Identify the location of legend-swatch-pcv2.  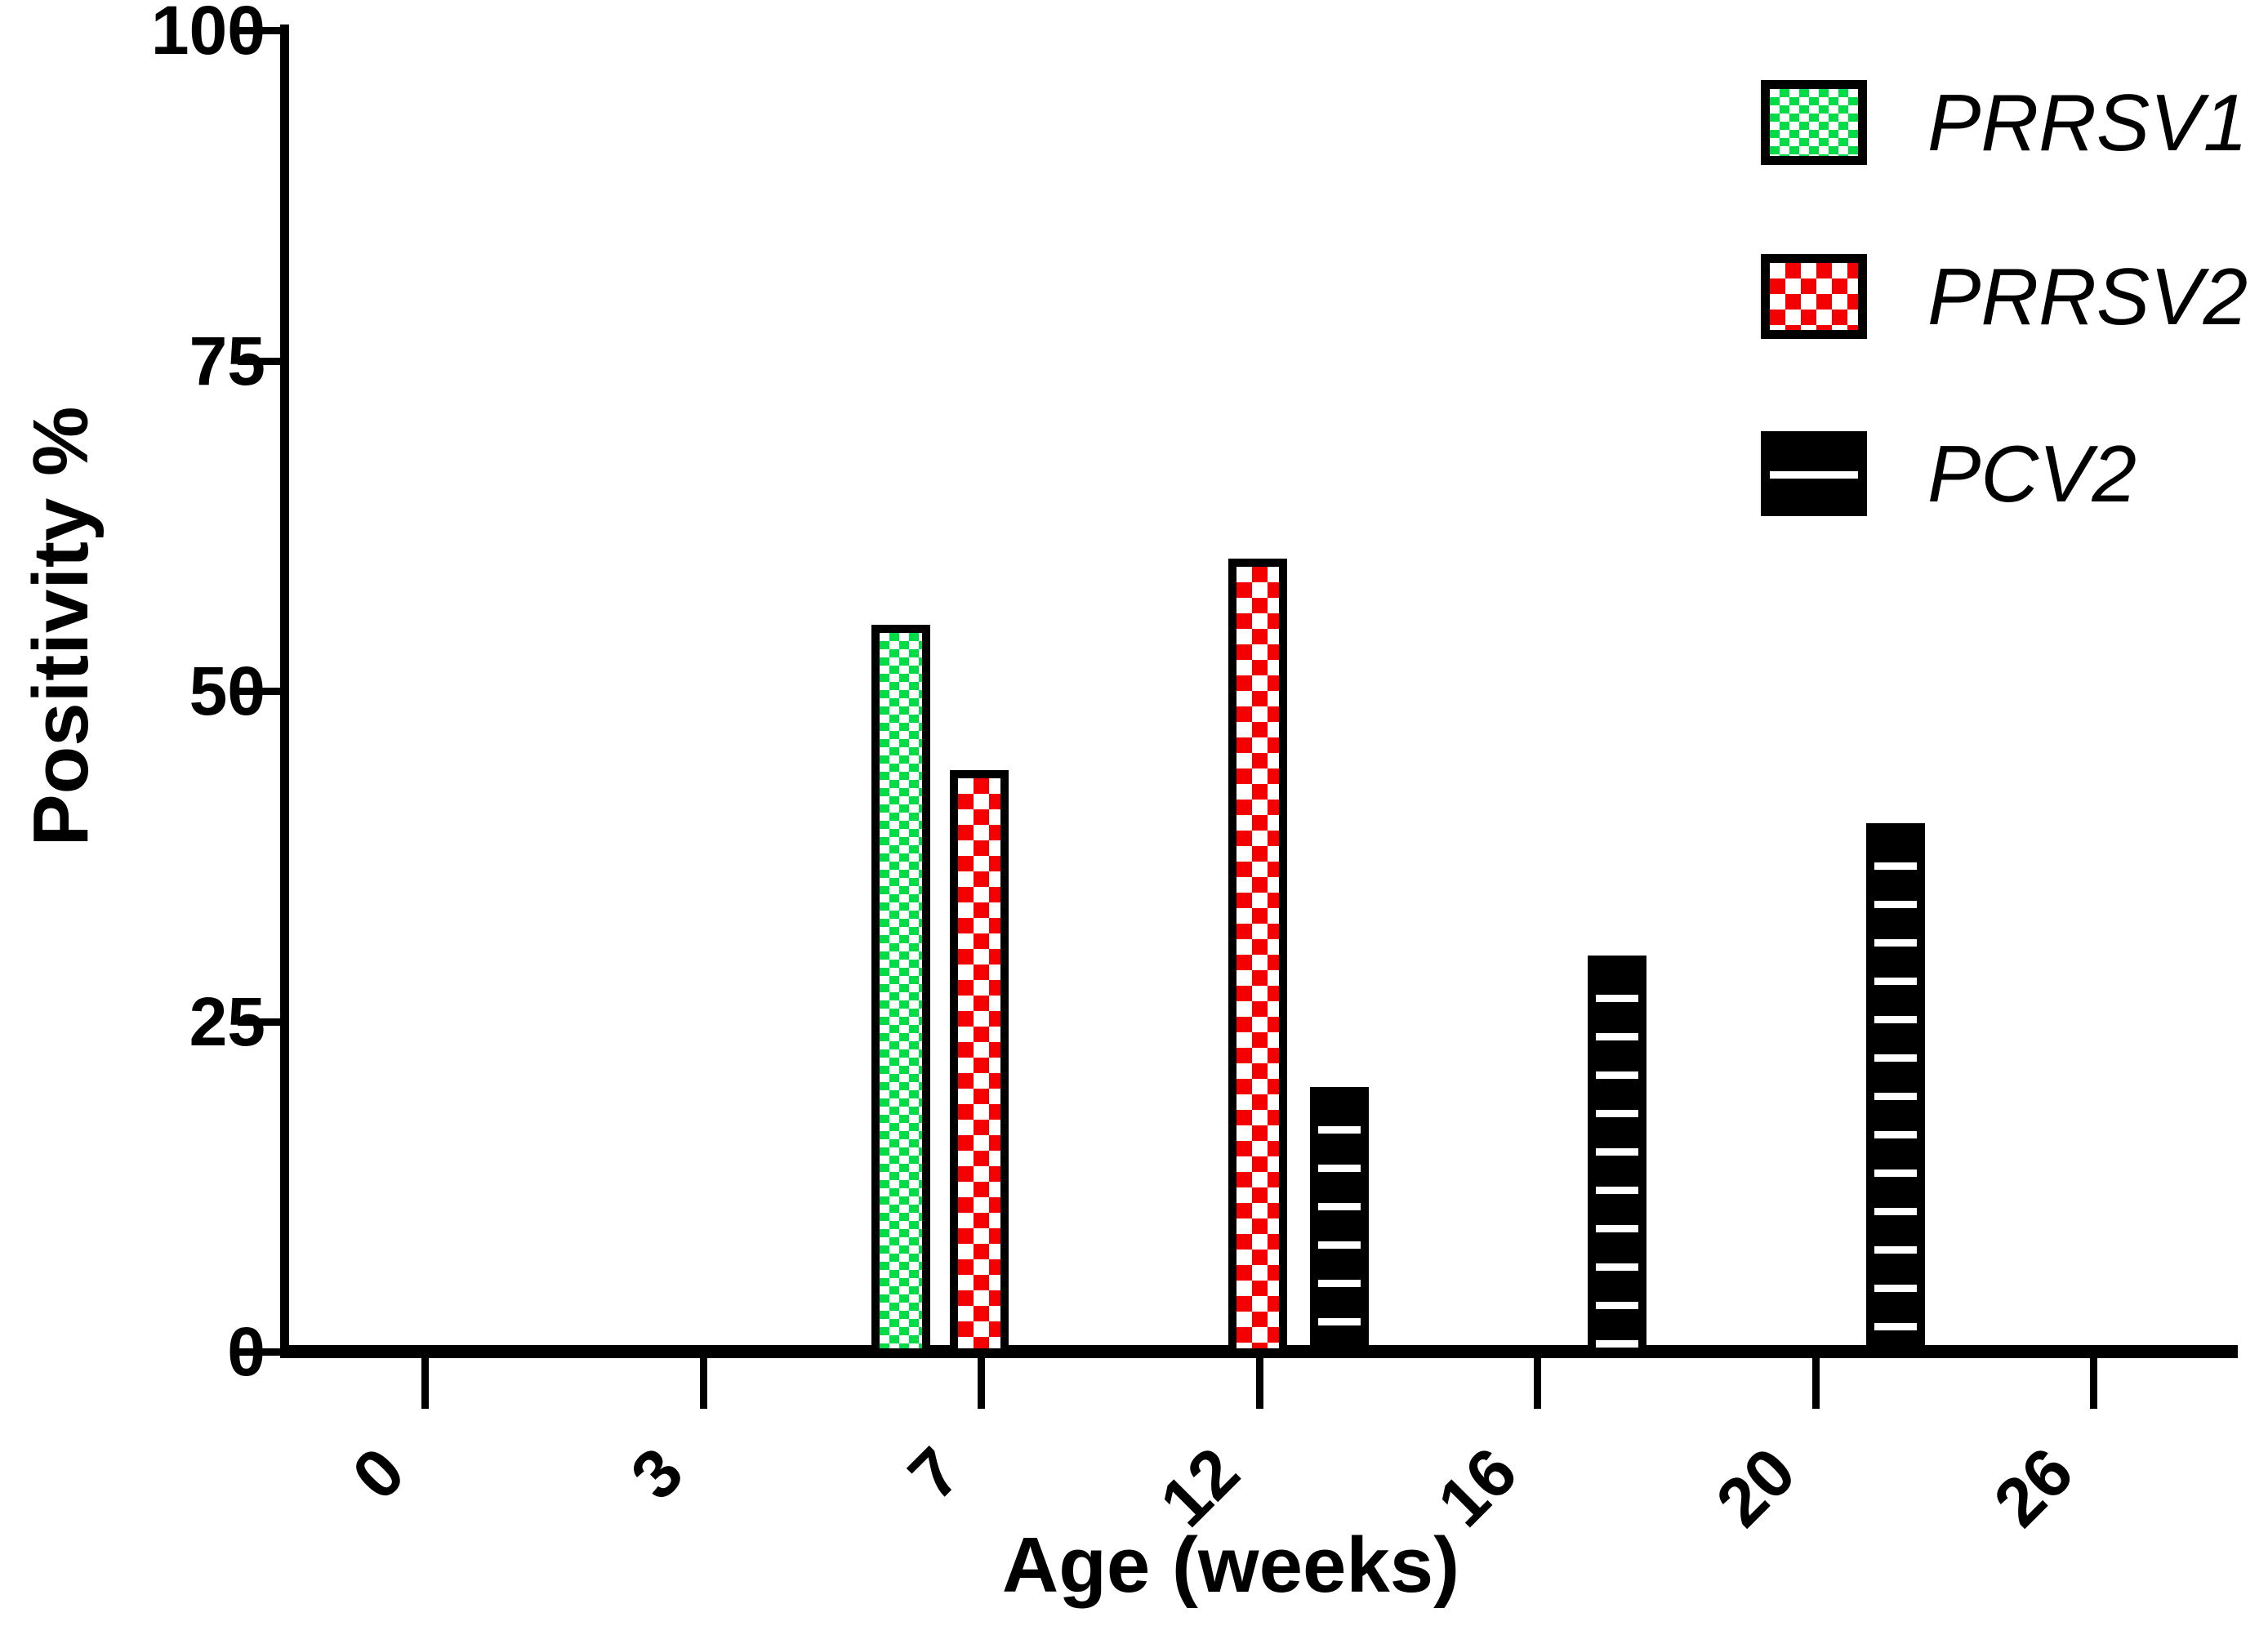
(1814, 474).